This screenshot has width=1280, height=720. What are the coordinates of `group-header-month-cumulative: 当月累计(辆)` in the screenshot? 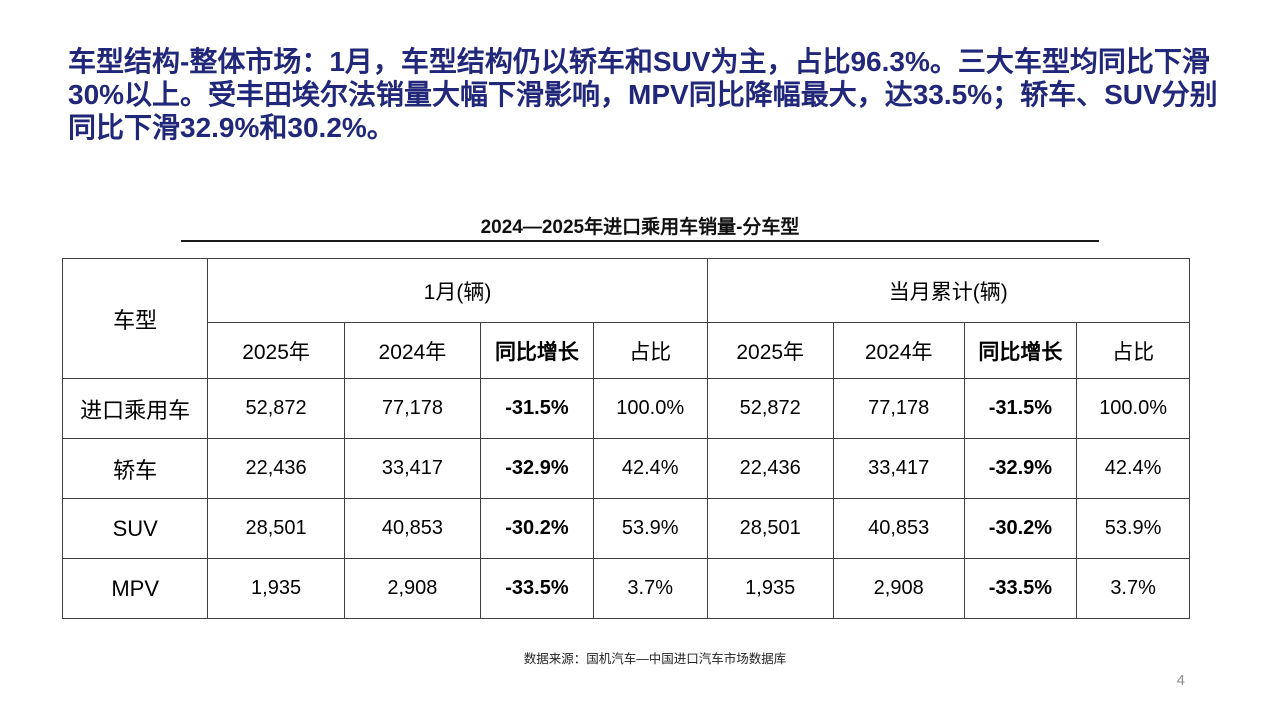 It's located at (948, 290).